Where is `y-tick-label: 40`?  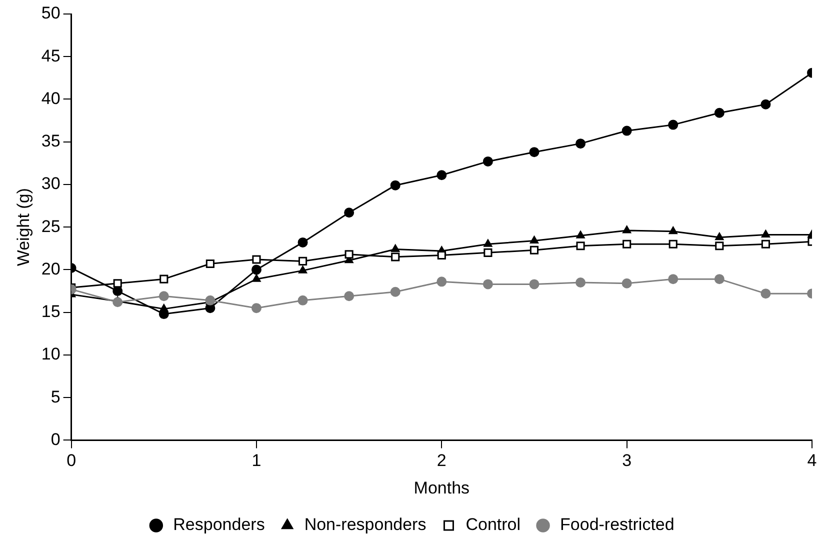
y-tick-label: 40 is located at coordinates (50, 98).